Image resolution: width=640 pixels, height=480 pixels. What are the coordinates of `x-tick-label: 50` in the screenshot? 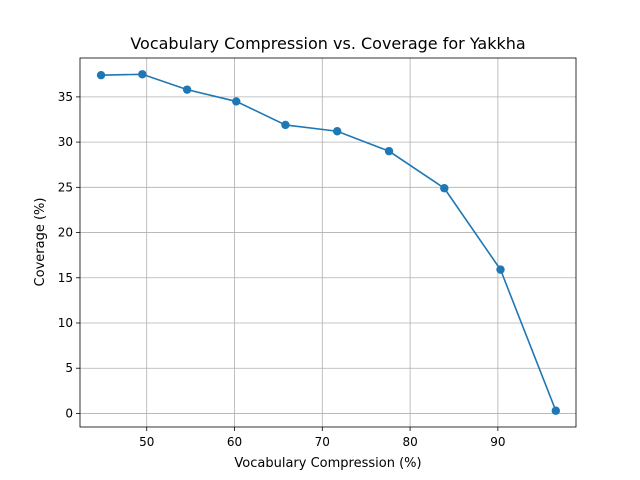 It's located at (146, 442).